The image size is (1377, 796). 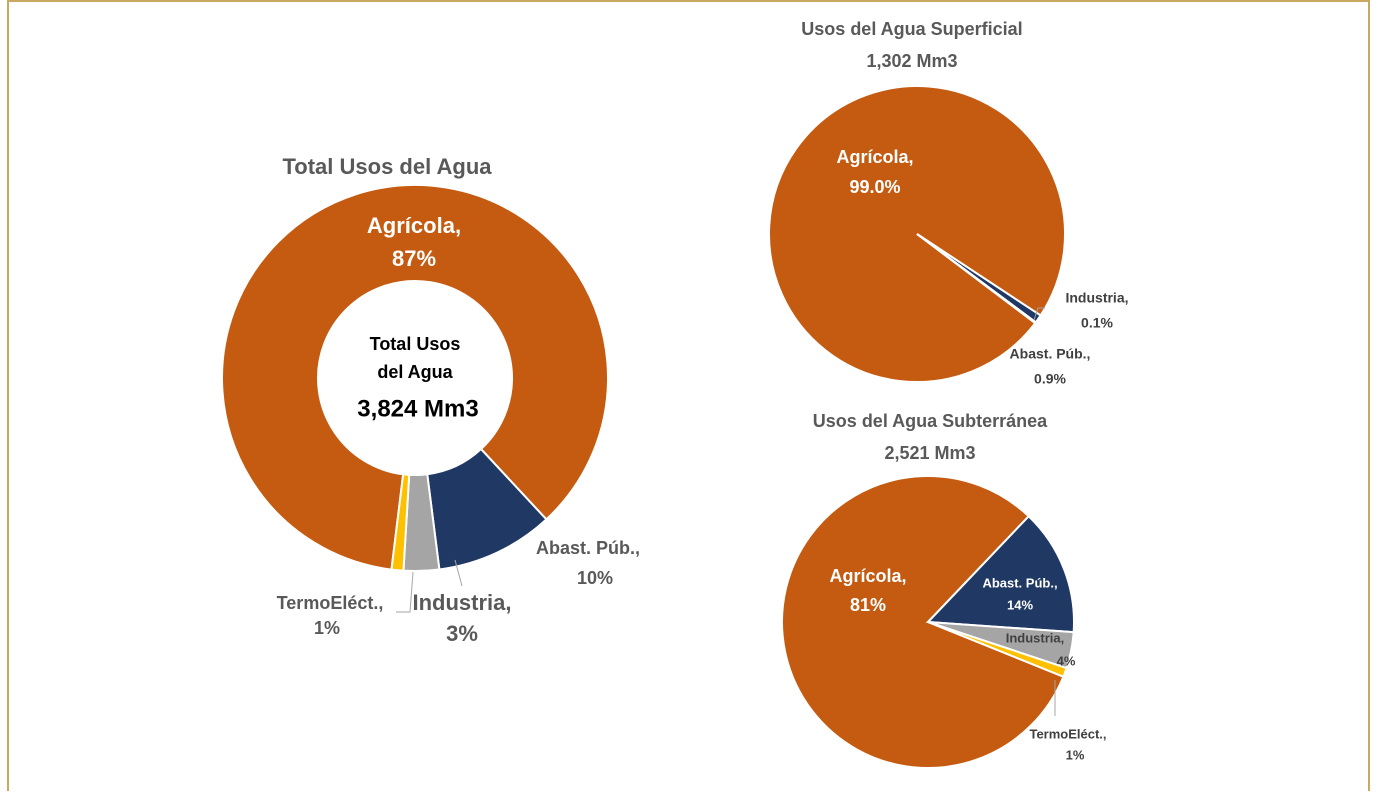 What do you see at coordinates (1097, 323) in the screenshot?
I see `data-label: 0.1%` at bounding box center [1097, 323].